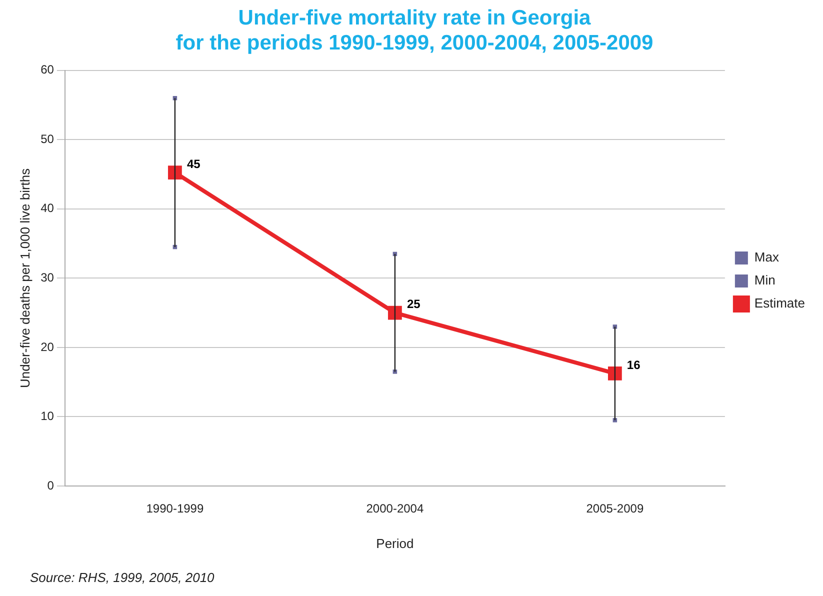 This screenshot has width=823, height=596. What do you see at coordinates (765, 280) in the screenshot?
I see `legend-label: Min` at bounding box center [765, 280].